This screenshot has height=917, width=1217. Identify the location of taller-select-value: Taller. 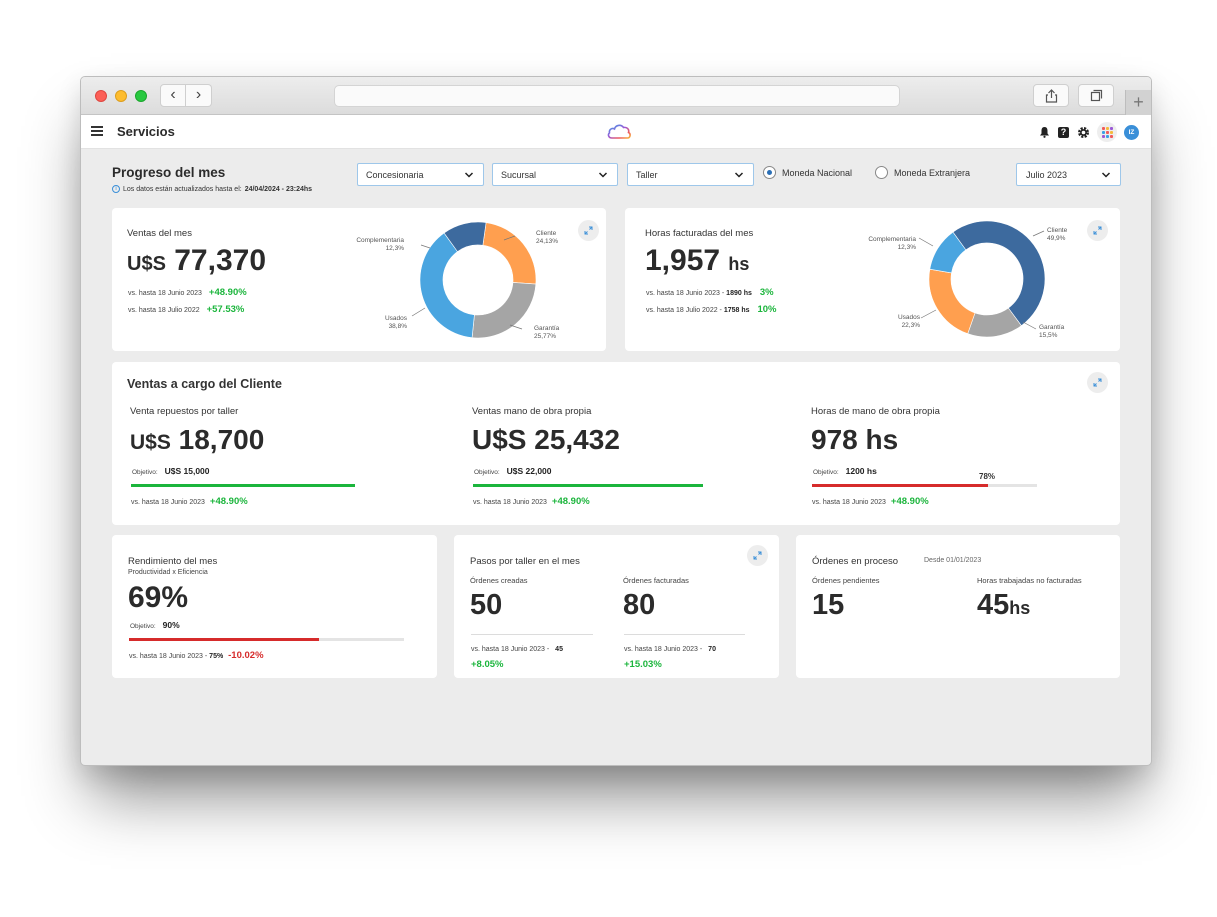
(647, 175).